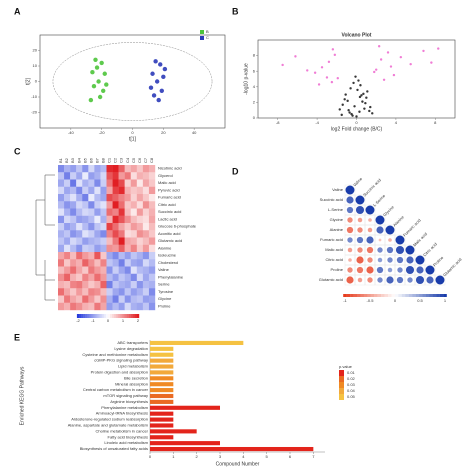 Image resolution: width=474 pixels, height=474 pixels. Describe the element at coordinates (119, 371) in the screenshot. I see `y-tick-label: Protein digestion and absorption` at that location.